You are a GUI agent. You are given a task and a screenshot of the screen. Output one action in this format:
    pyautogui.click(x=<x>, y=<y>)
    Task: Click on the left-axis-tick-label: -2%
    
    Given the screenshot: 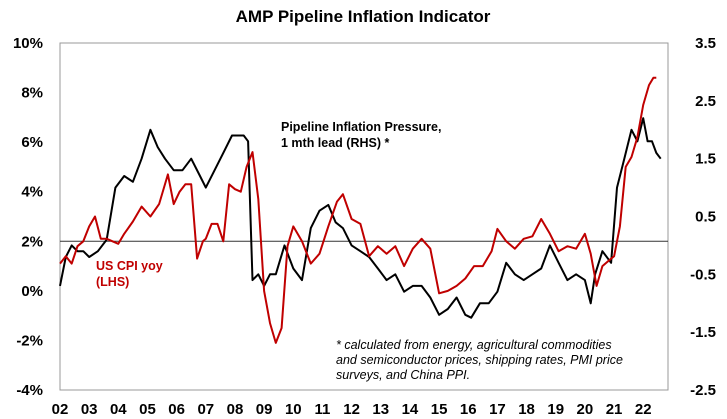 What is the action you would take?
    pyautogui.click(x=29, y=340)
    